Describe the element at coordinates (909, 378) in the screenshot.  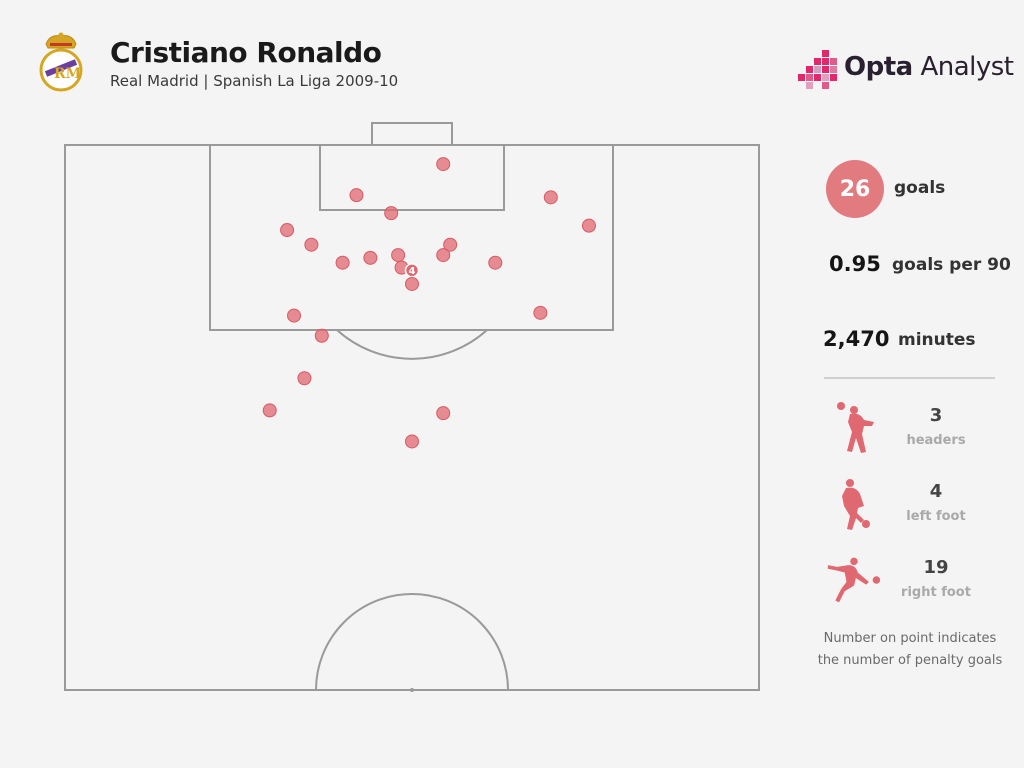
I see `stats-divider` at that location.